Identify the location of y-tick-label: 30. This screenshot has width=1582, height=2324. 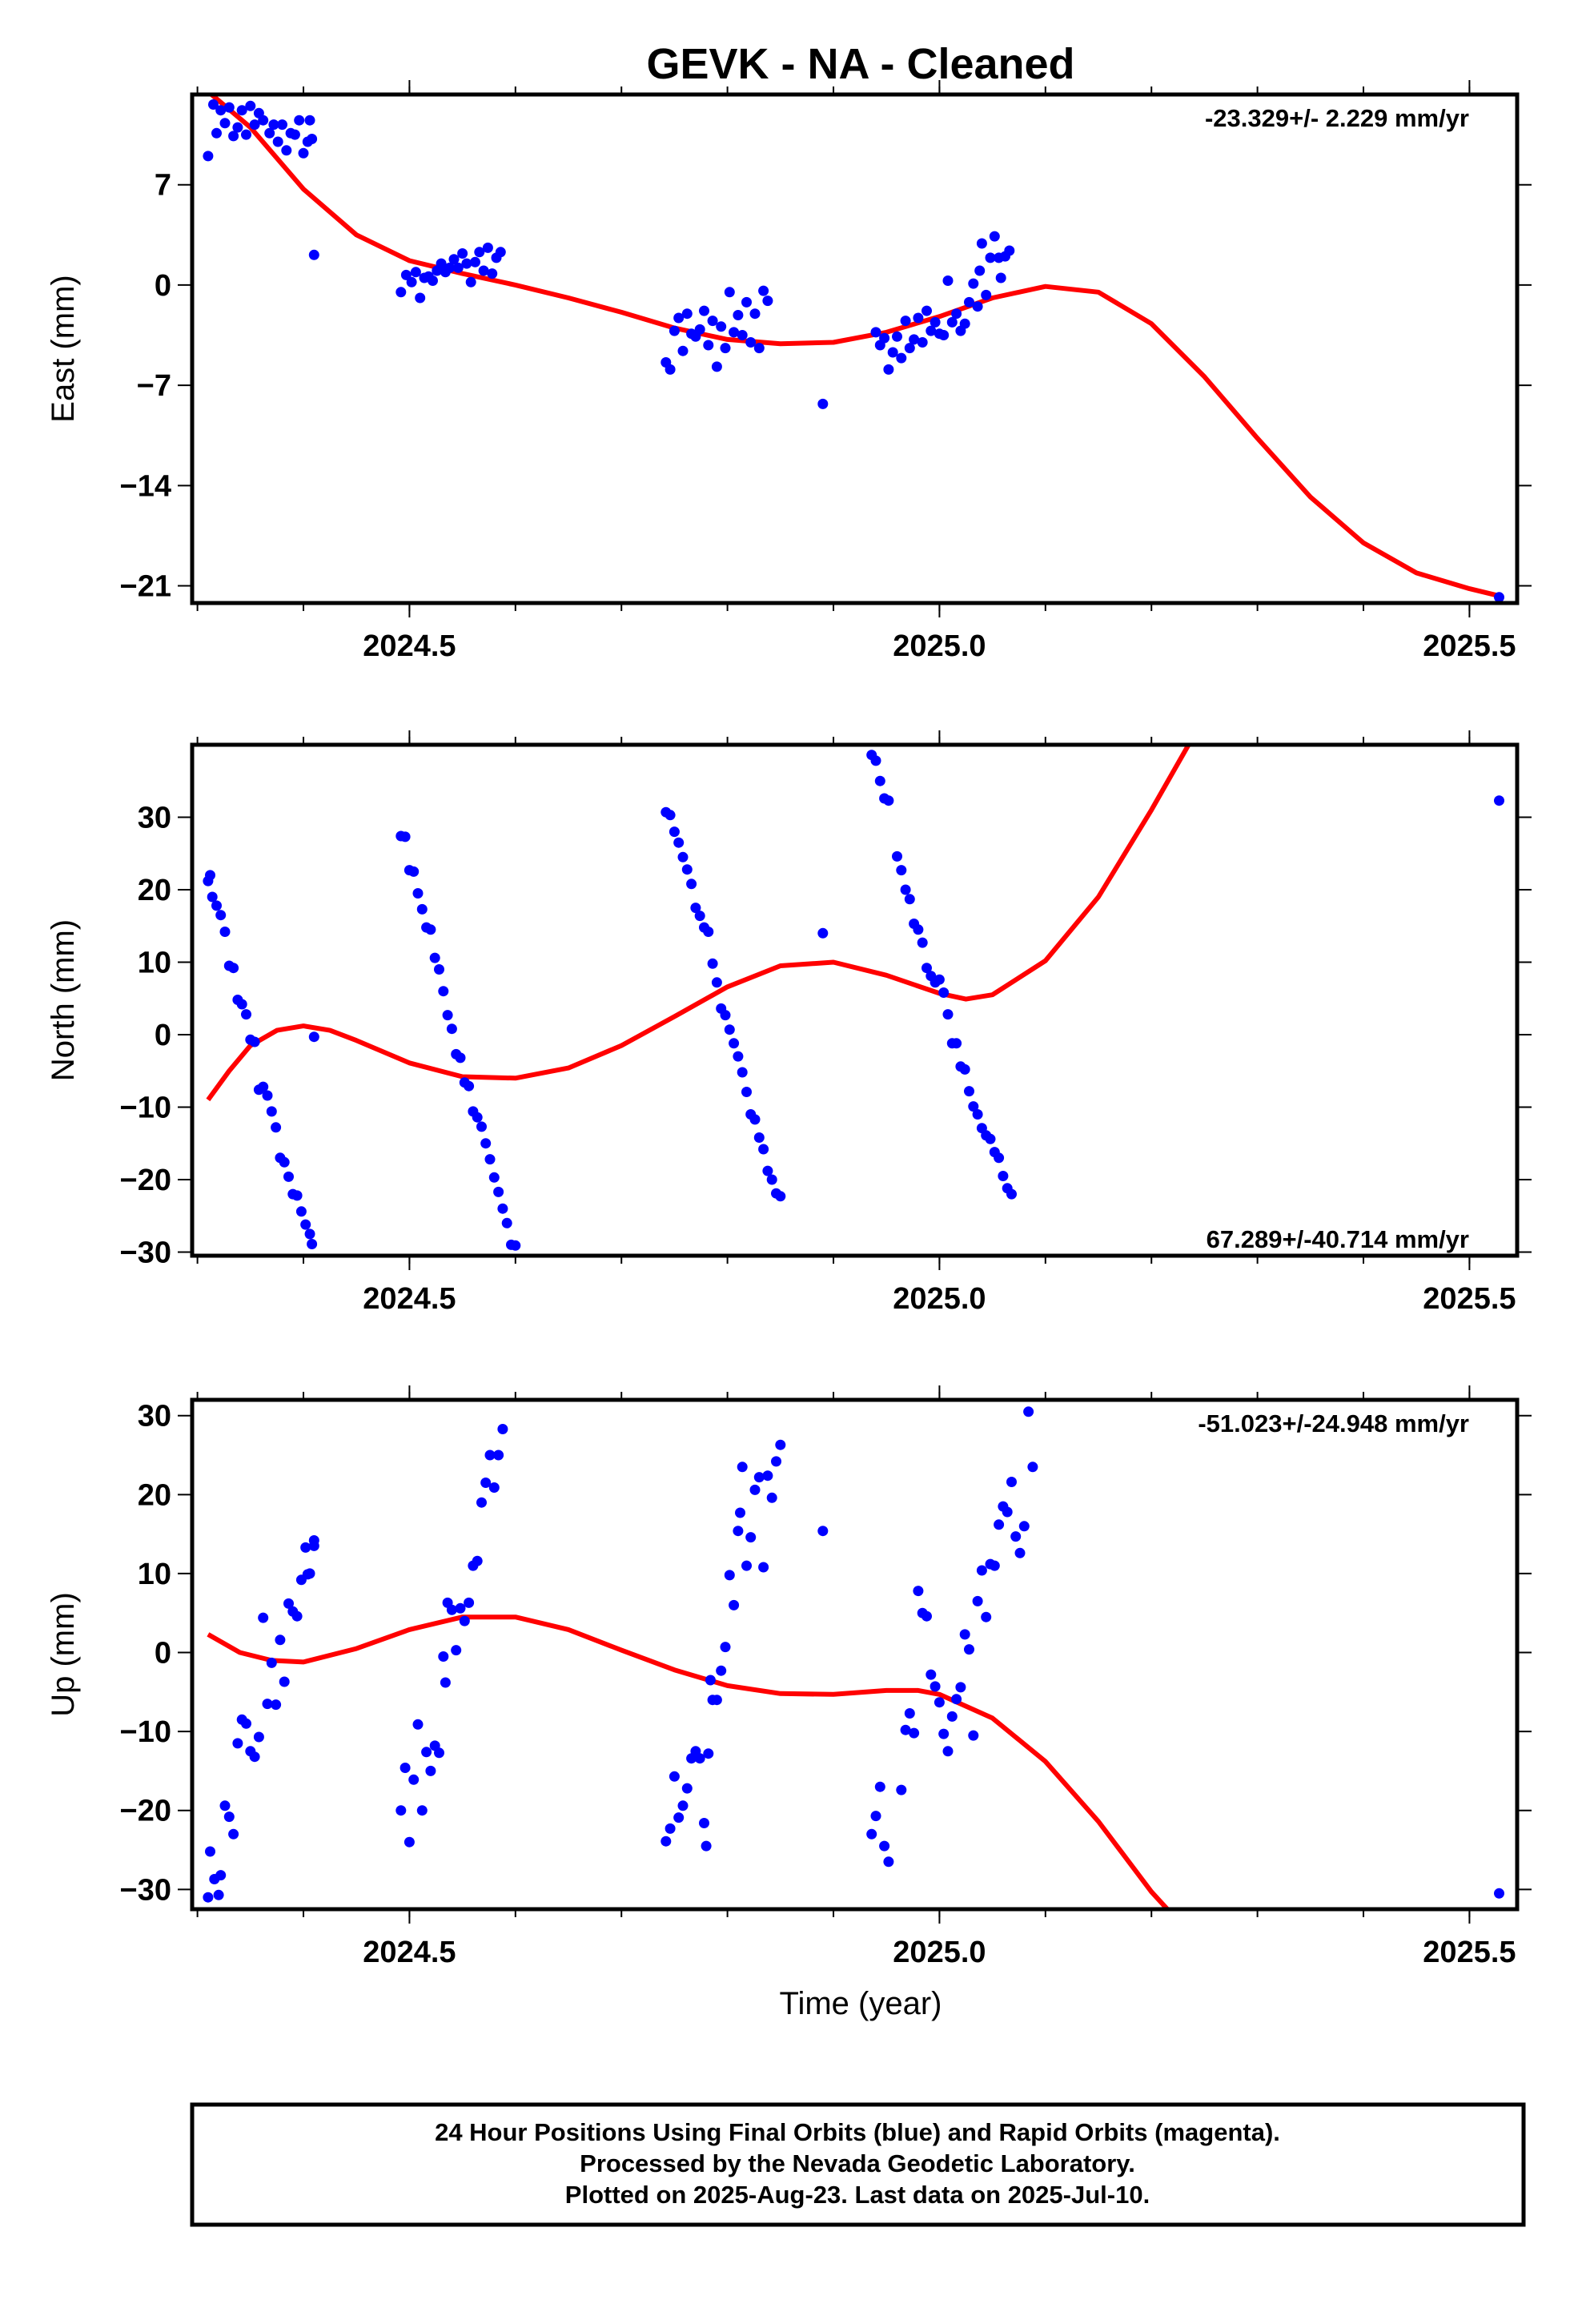
(154, 817).